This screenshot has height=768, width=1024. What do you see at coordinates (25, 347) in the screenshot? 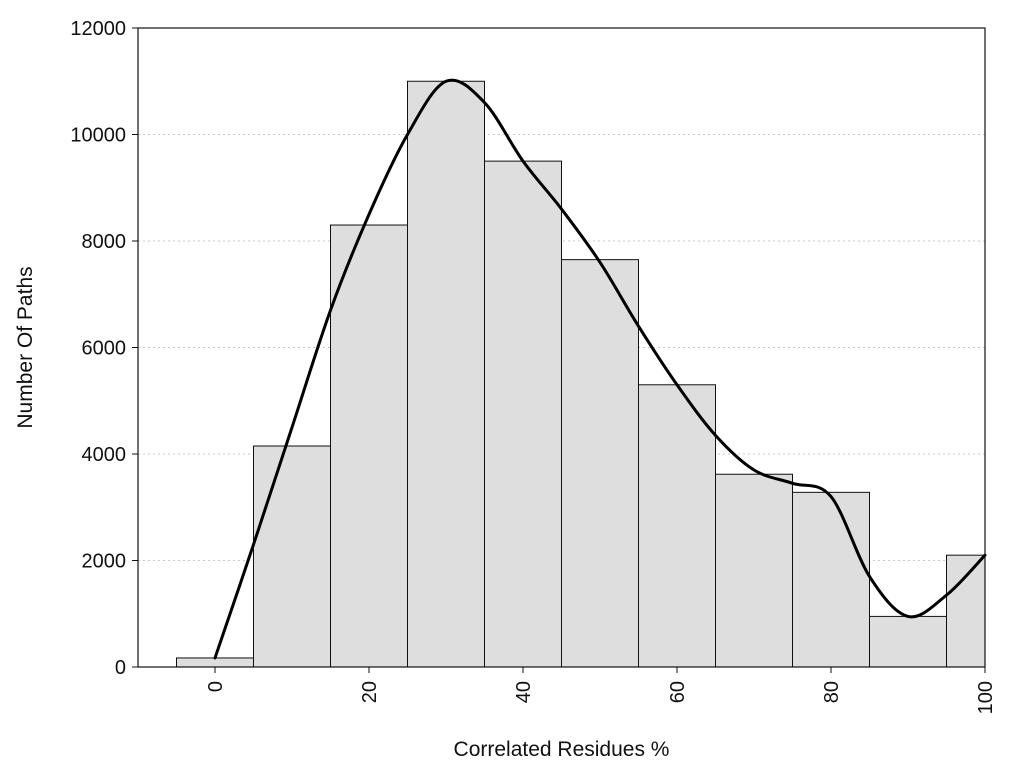
I see `y-axis-title: Number Of Paths` at bounding box center [25, 347].